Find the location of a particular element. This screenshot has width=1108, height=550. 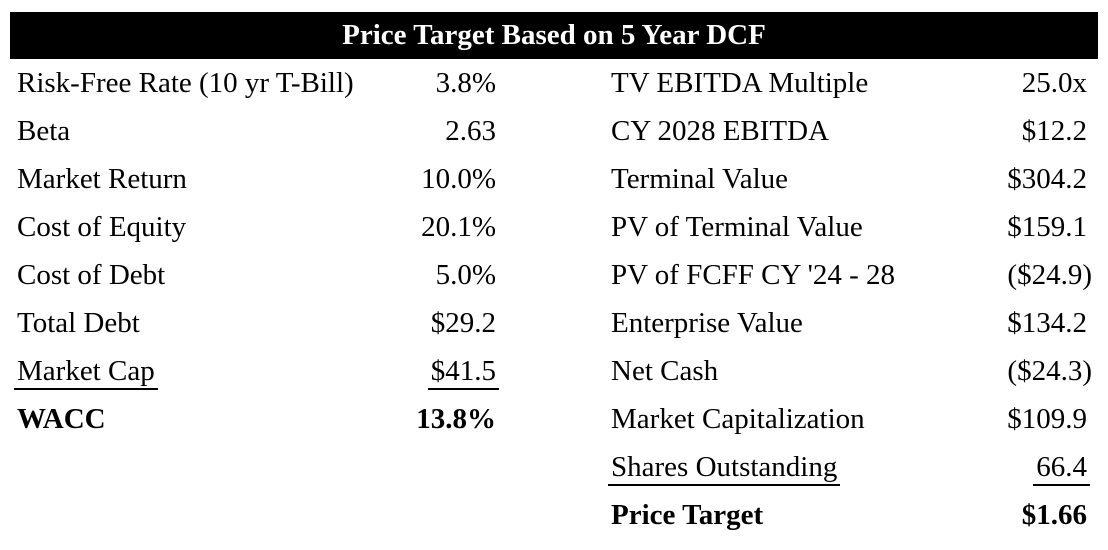

row-value: $12.2 is located at coordinates (1054, 131).